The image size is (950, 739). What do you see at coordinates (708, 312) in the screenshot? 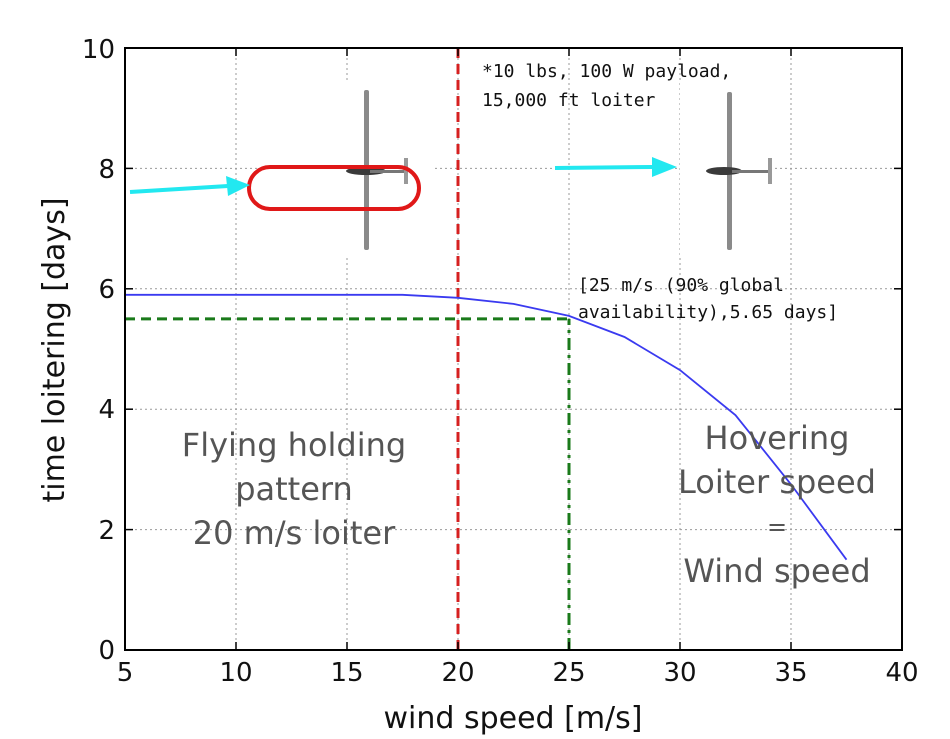
I see `point-annotation-line2: availability),5.65 days]` at bounding box center [708, 312].